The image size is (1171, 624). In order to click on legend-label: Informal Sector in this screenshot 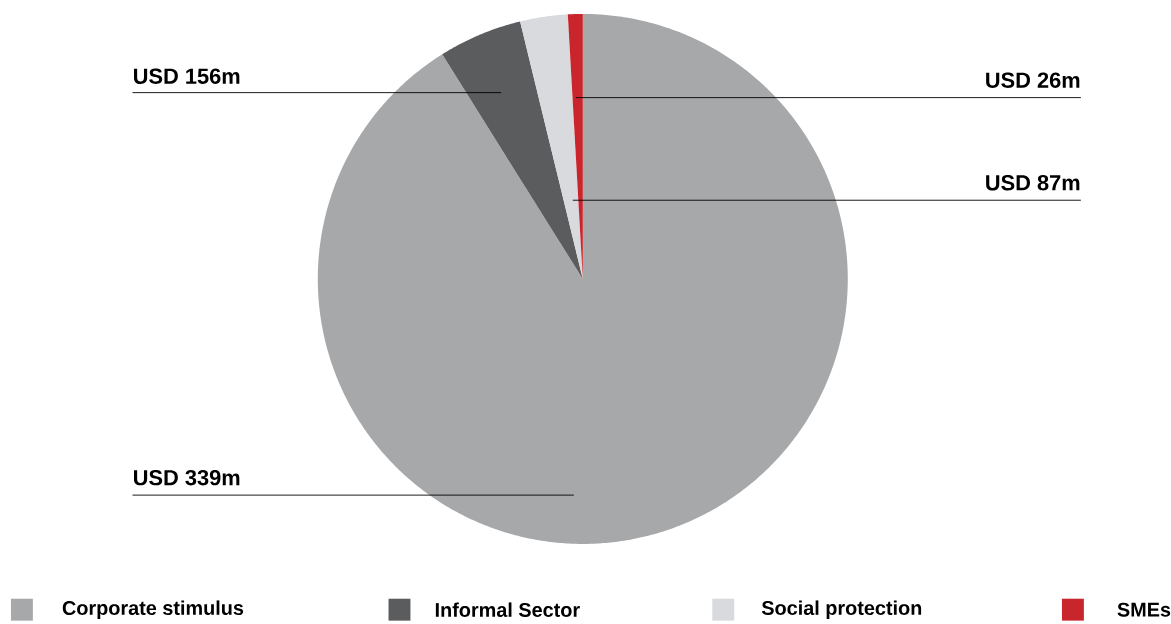, I will do `click(507, 610)`.